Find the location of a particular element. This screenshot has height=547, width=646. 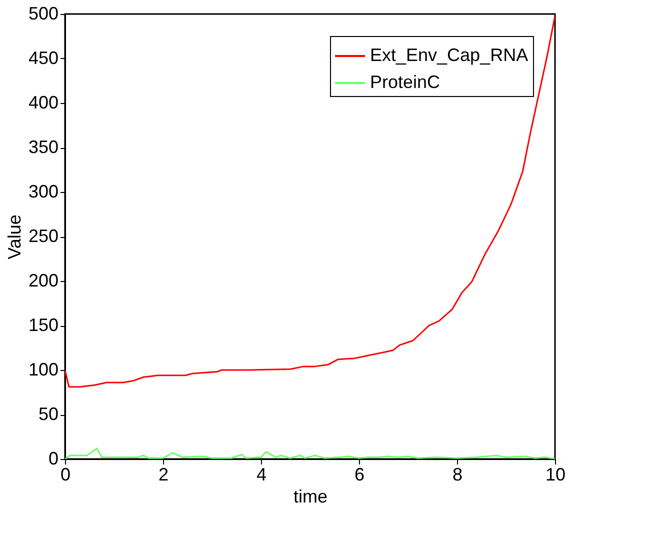

y-tick-label: 0 is located at coordinates (53, 458).